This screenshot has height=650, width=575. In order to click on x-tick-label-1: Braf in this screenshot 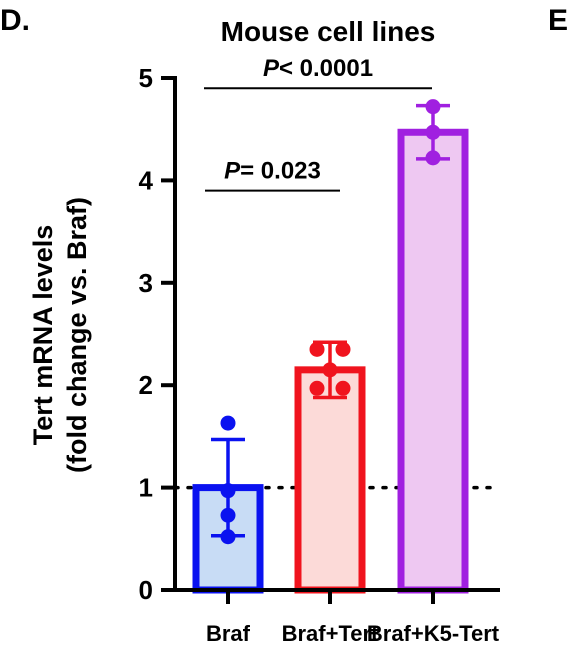, I will do `click(228, 633)`.